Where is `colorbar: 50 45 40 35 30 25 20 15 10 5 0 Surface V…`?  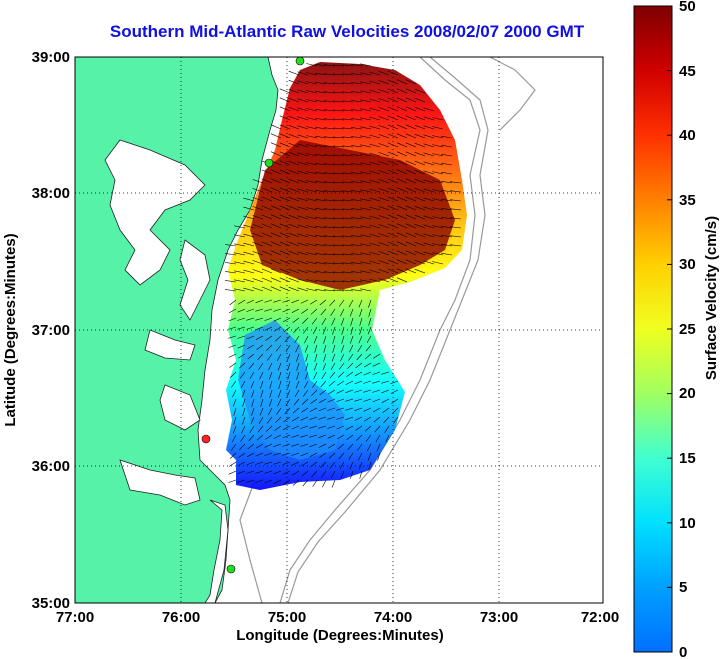
colorbar: 50 45 40 35 30 25 20 15 10 5 0 Surface V… is located at coordinates (676, 329).